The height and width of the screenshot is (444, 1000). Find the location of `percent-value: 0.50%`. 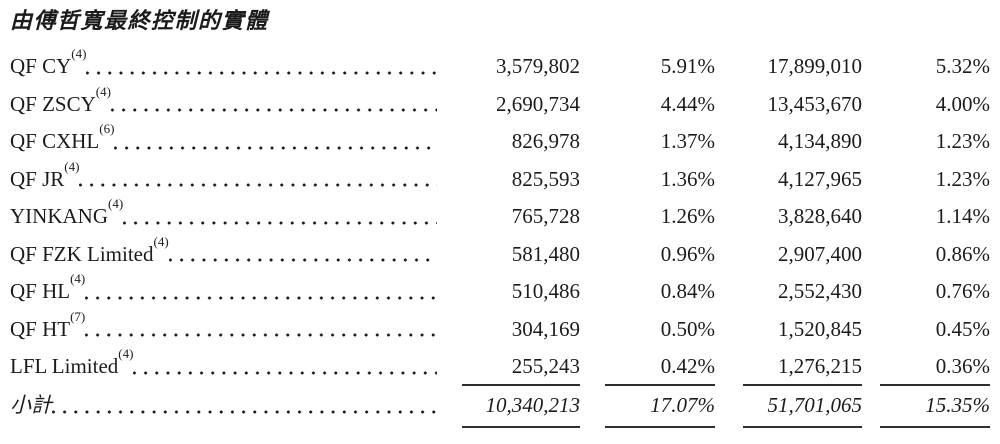

percent-value: 0.50% is located at coordinates (687, 328).